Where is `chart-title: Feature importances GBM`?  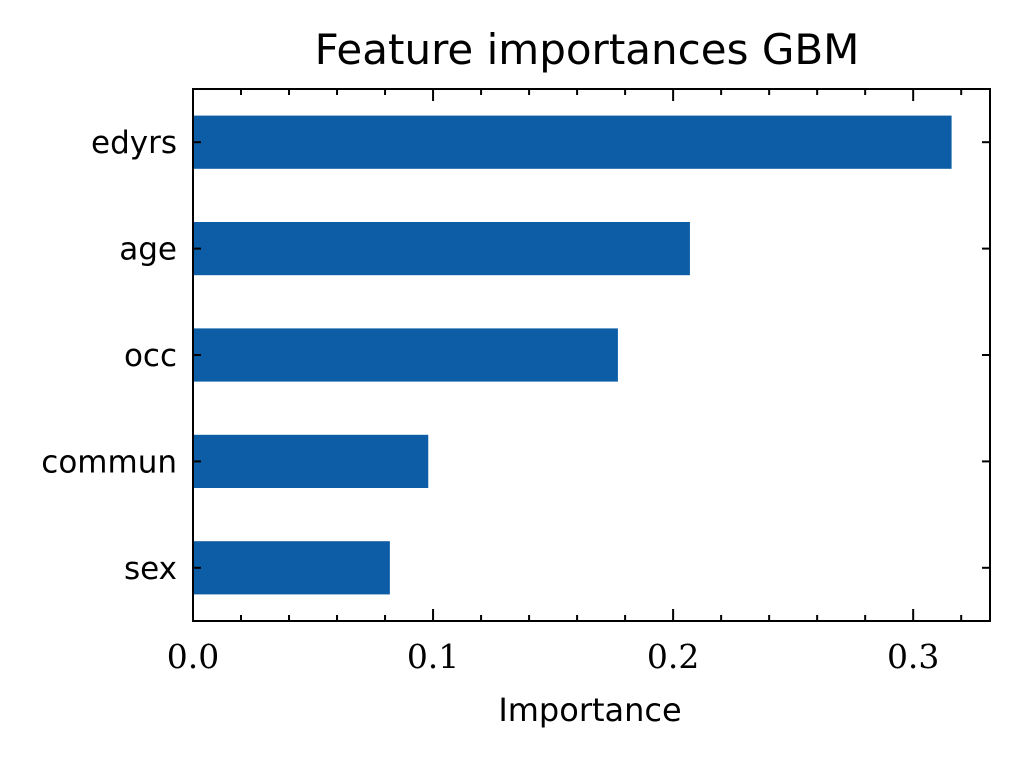 chart-title: Feature importances GBM is located at coordinates (587, 49).